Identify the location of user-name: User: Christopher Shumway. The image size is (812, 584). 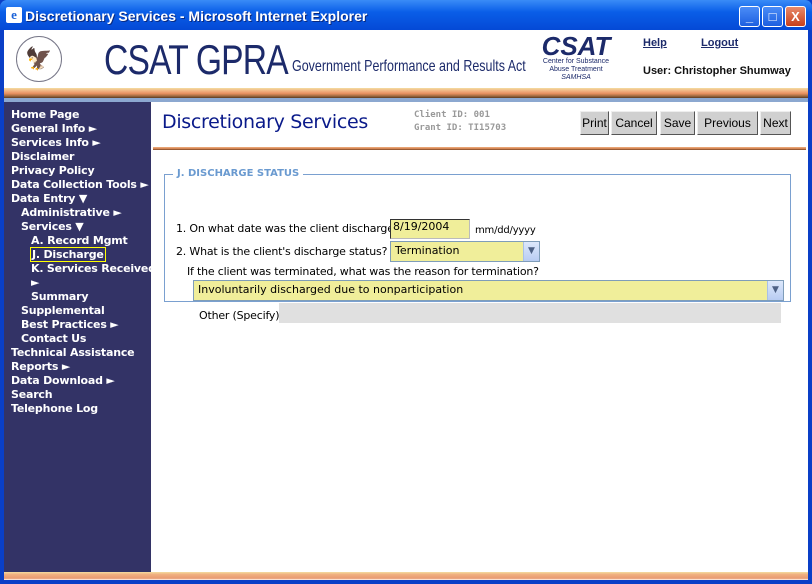
(717, 71).